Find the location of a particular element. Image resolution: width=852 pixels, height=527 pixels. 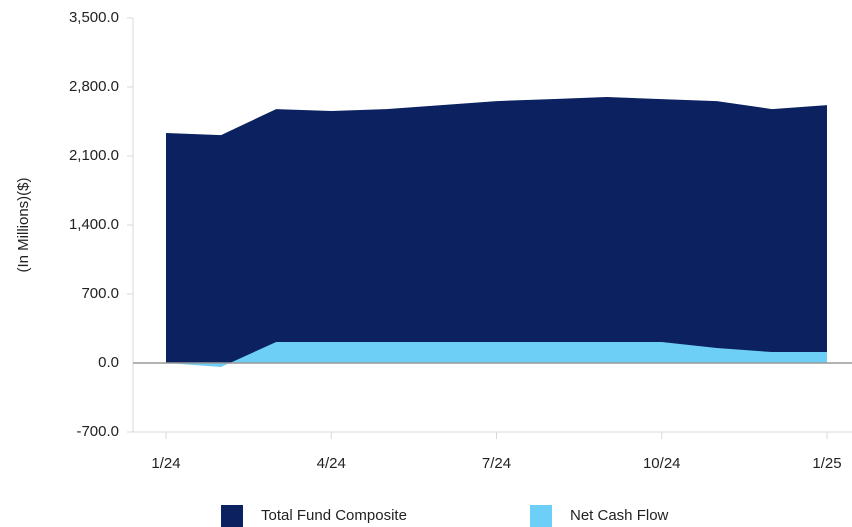

area is located at coordinates (496, 354).